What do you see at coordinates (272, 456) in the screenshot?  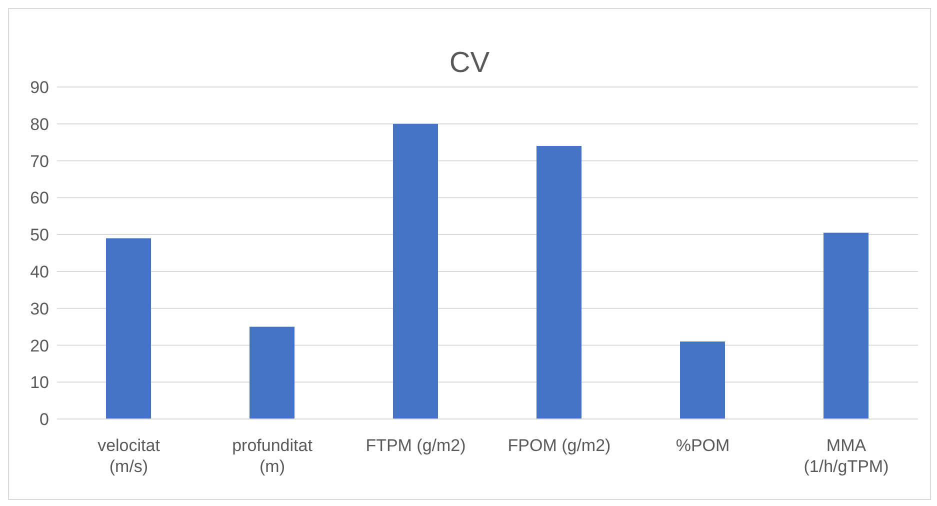 I see `x-tick-label: profunditat (m)` at bounding box center [272, 456].